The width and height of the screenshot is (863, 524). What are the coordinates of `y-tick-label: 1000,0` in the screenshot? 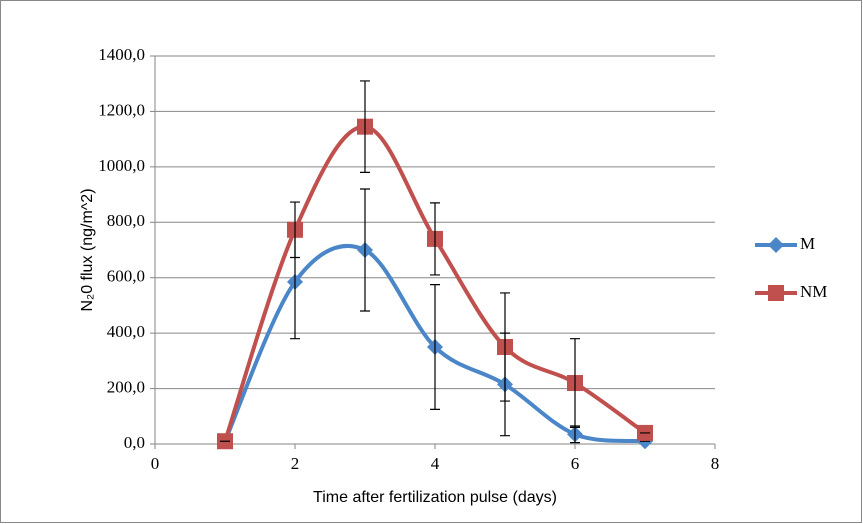 It's located at (121, 165).